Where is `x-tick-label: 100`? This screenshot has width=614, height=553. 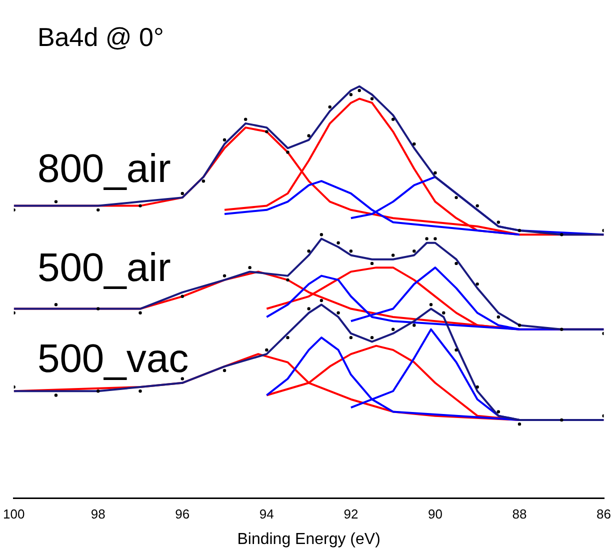 x-tick-label: 100 is located at coordinates (13, 514).